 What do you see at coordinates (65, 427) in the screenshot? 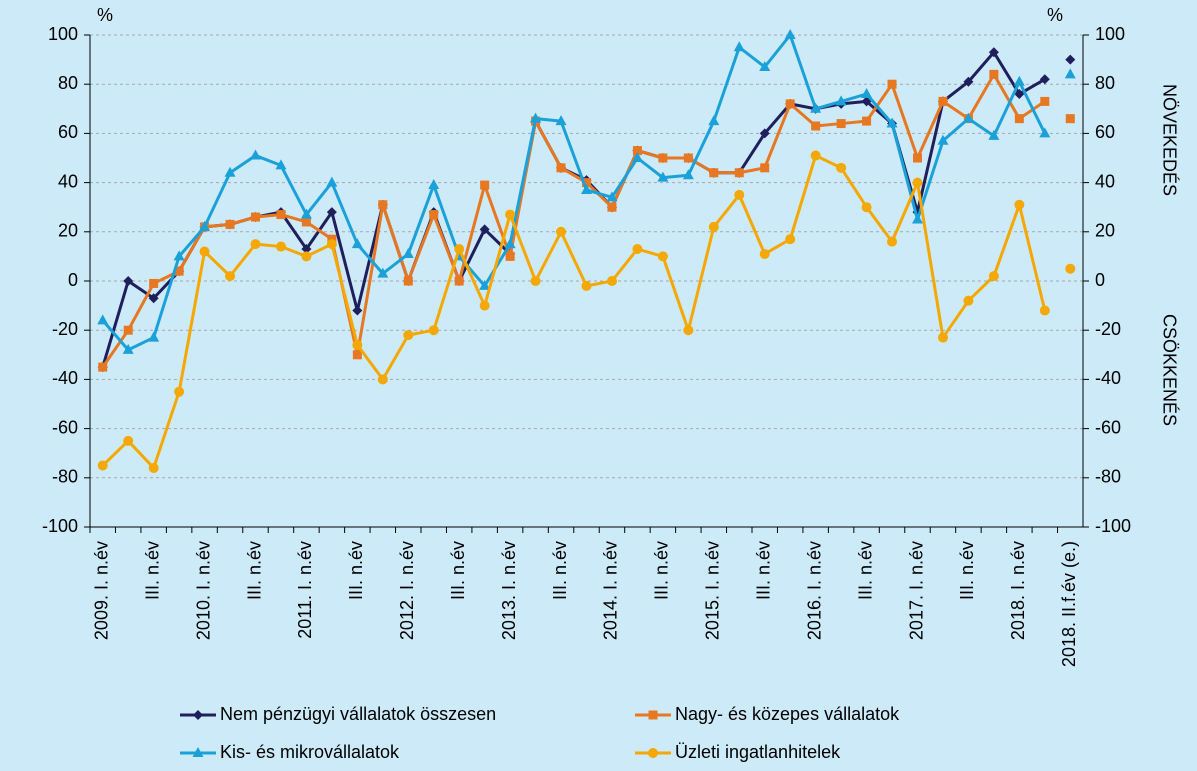
I see `y-tick-label: -60` at bounding box center [65, 427].